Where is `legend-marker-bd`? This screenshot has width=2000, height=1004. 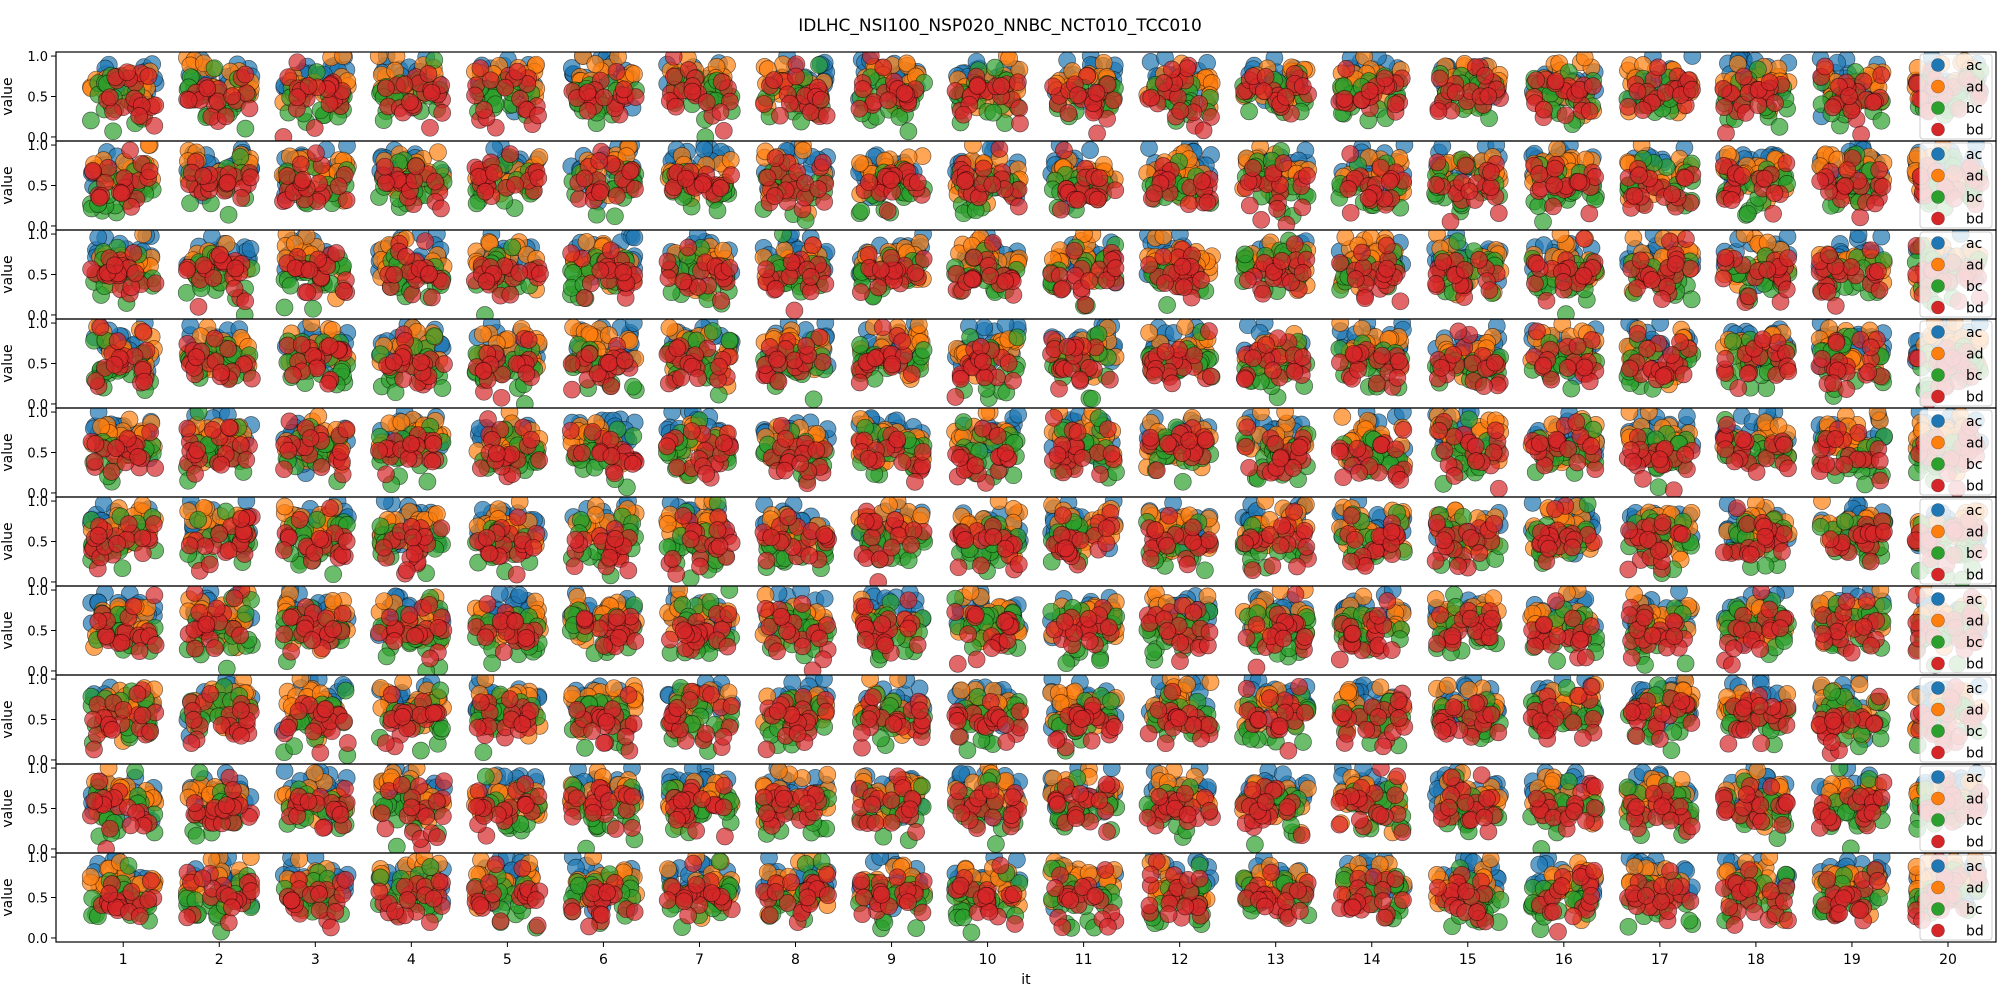 legend-marker-bd is located at coordinates (1938, 129).